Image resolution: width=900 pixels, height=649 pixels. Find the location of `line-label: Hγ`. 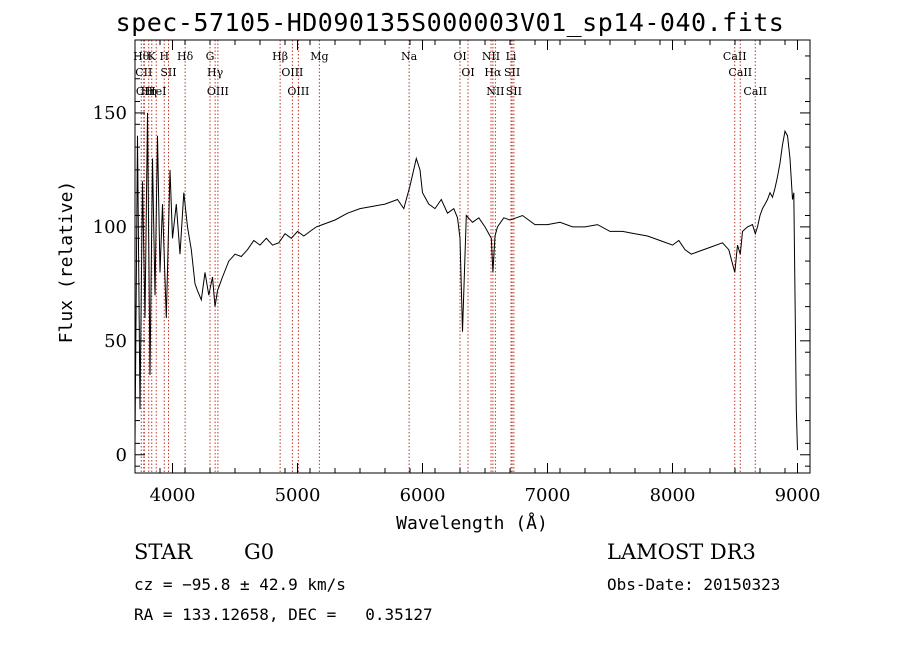

line-label: Hγ is located at coordinates (215, 72).